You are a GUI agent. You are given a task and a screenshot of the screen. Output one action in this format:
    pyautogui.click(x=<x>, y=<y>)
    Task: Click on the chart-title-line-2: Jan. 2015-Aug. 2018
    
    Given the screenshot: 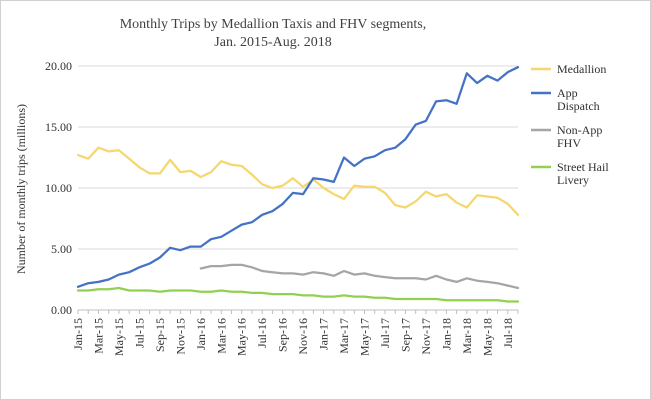 What is the action you would take?
    pyautogui.click(x=272, y=42)
    